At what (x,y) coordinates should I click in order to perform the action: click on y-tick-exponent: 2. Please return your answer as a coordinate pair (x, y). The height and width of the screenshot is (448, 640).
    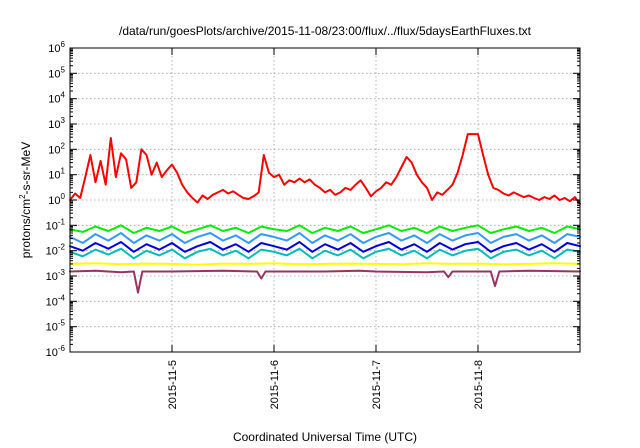
    Looking at the image, I should click on (63, 145).